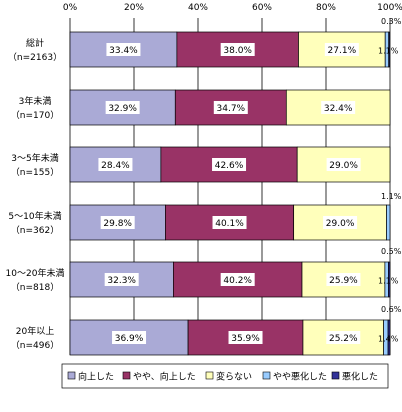 This screenshot has height=412, width=402. What do you see at coordinates (35, 43) in the screenshot?
I see `category-label: 総計` at bounding box center [35, 43].